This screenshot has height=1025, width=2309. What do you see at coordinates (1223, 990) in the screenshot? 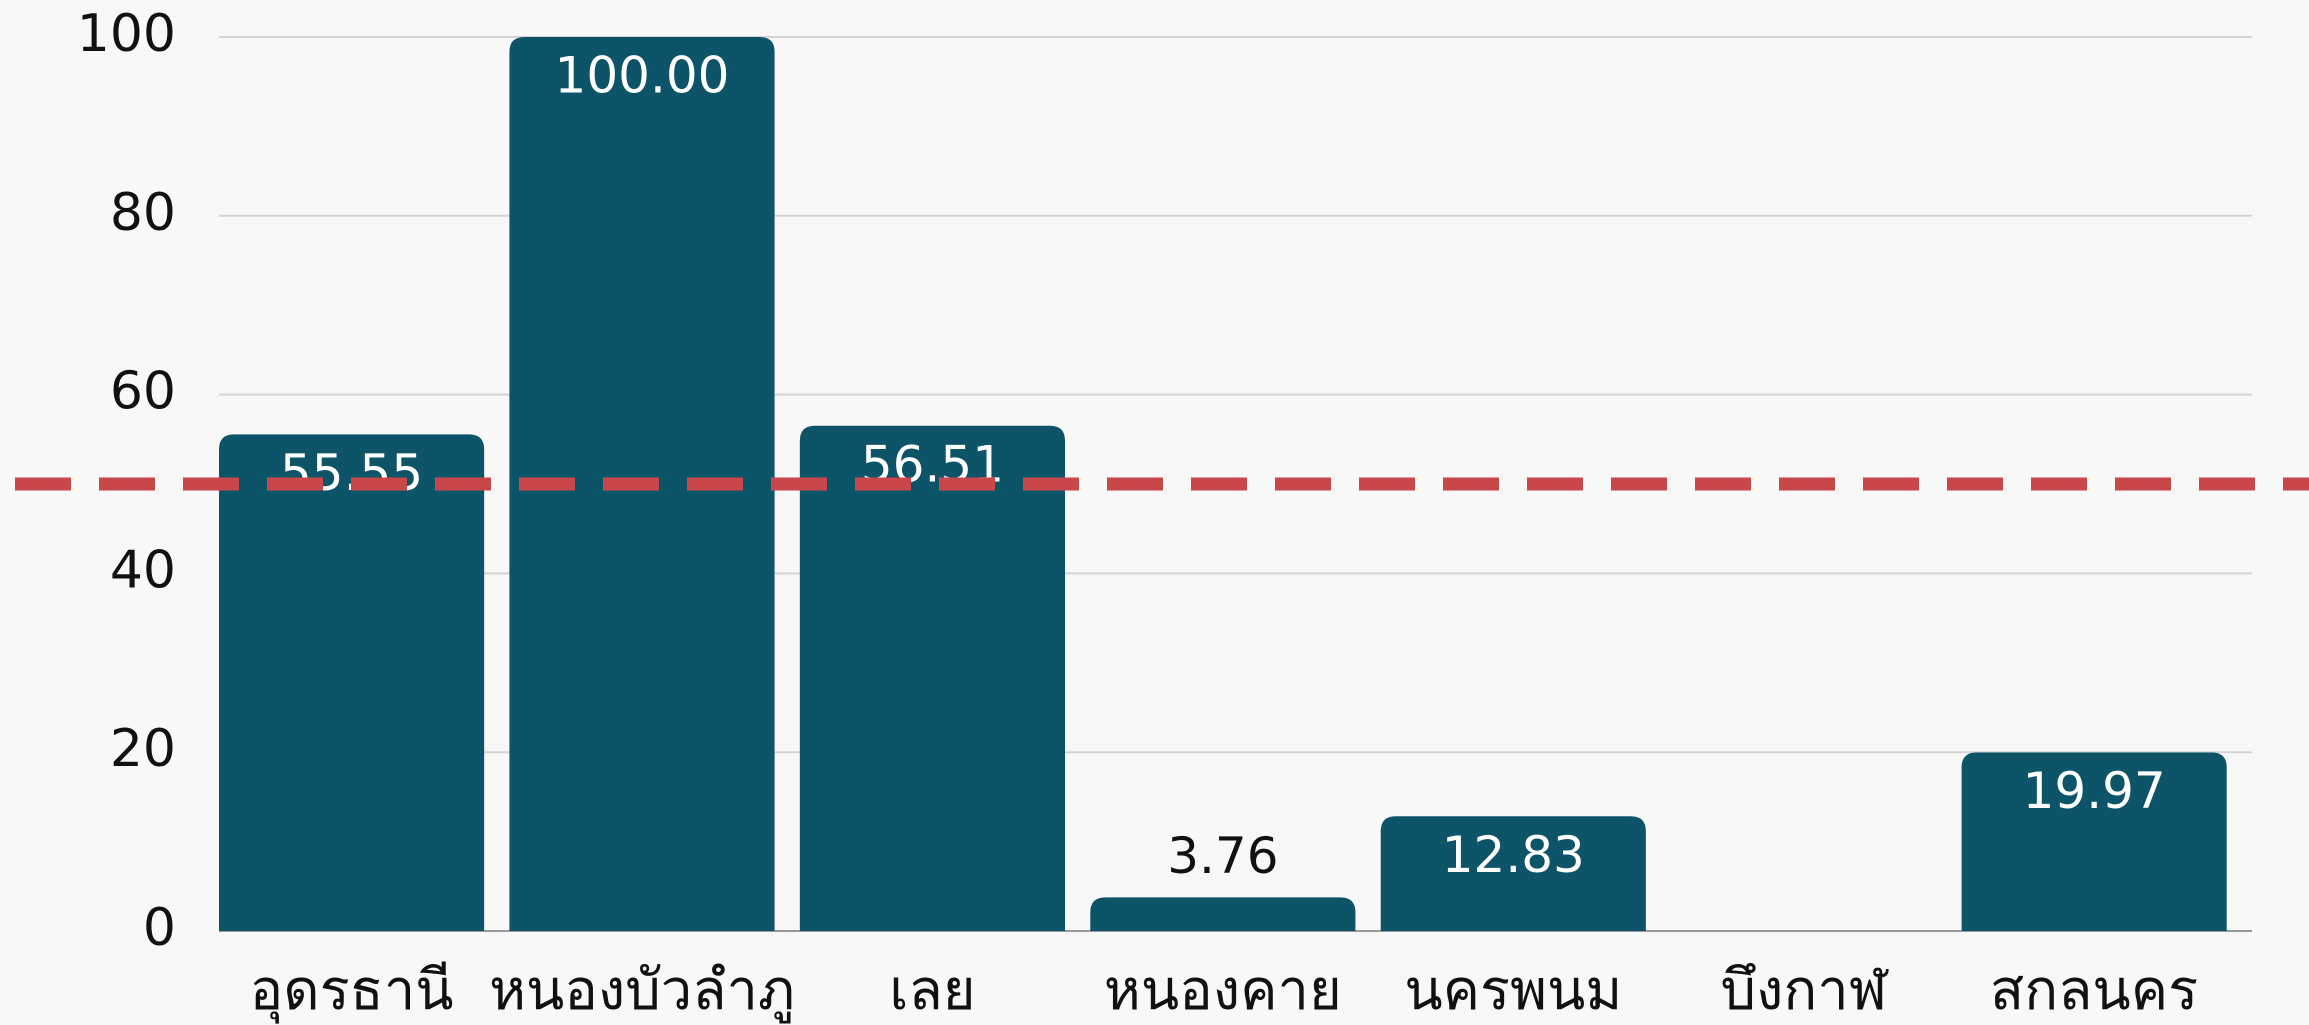
I see `x-tick-label: หนองคาย` at bounding box center [1223, 990].